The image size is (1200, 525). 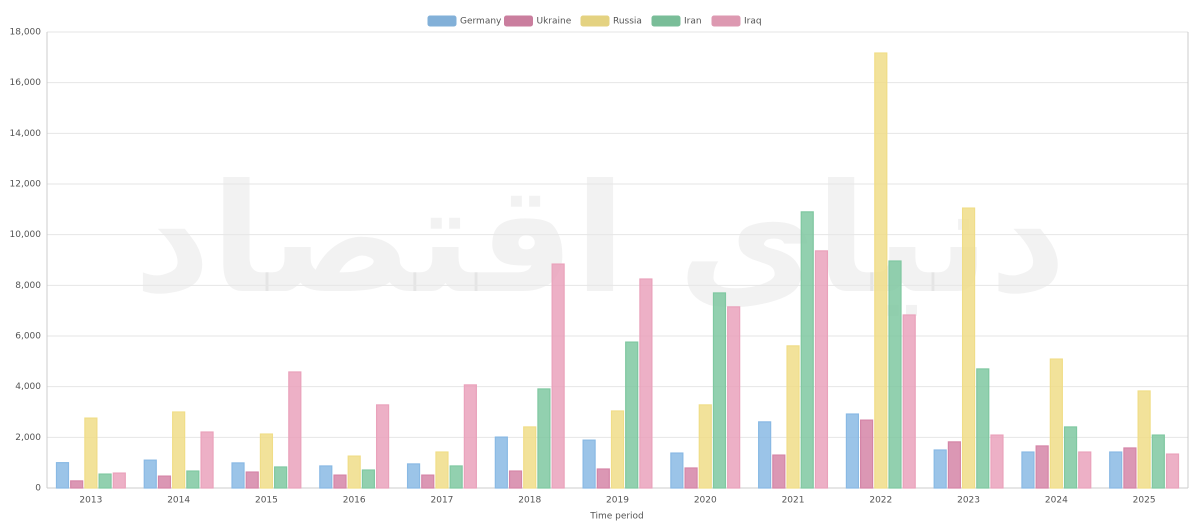 What do you see at coordinates (354, 501) in the screenshot?
I see `x-tick-label: 2016` at bounding box center [354, 501].